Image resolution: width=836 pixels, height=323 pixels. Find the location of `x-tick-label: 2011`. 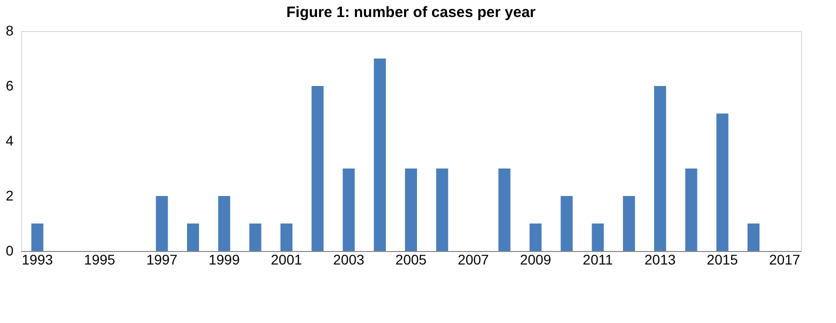

x-tick-label: 2011 is located at coordinates (598, 260).